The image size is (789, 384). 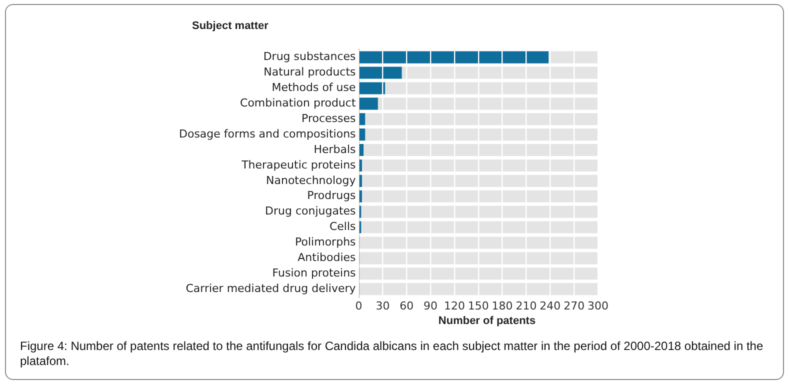 What do you see at coordinates (550, 305) in the screenshot?
I see `x-tick-label: 240` at bounding box center [550, 305].